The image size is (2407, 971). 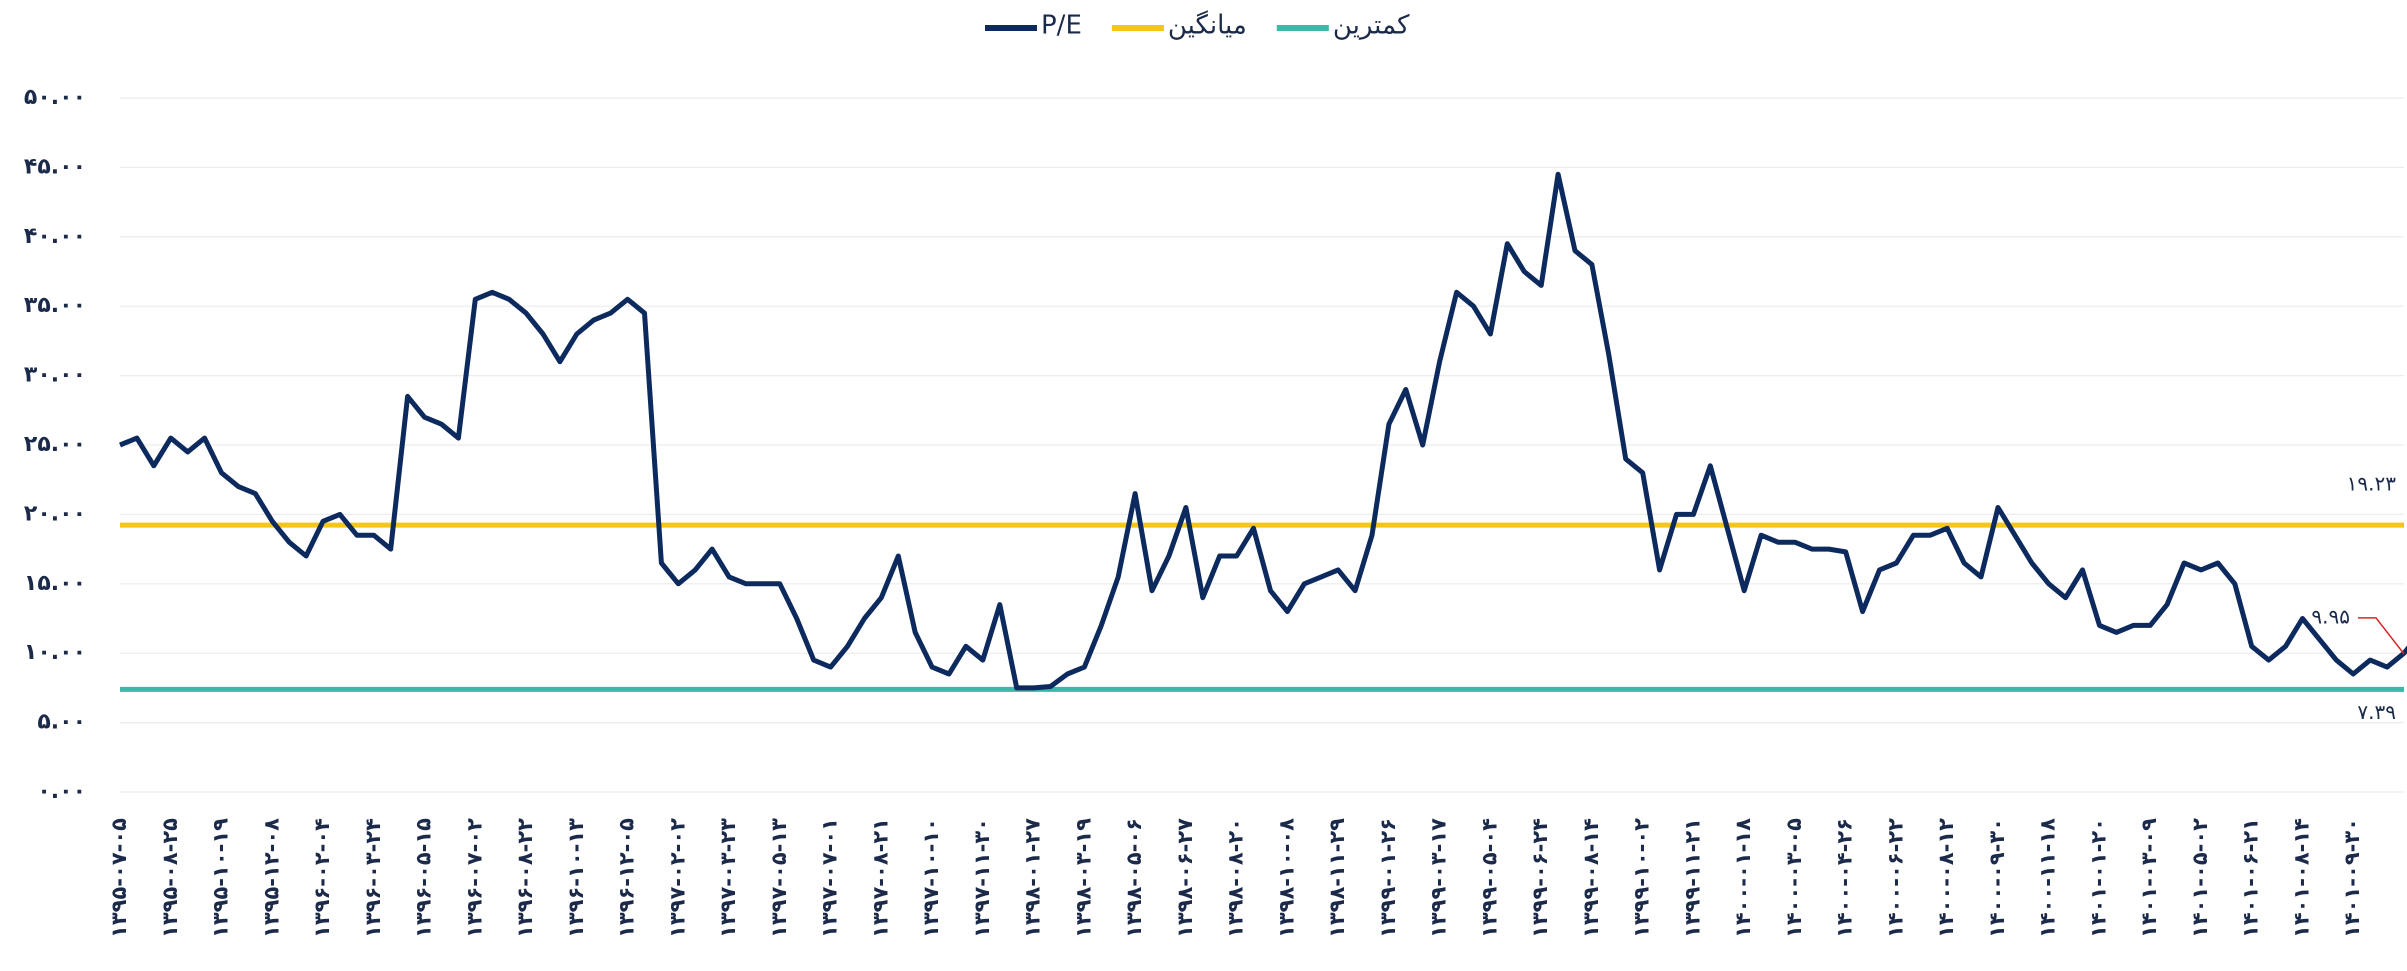 What do you see at coordinates (1388, 878) in the screenshot?
I see `x-tick-label: ۱۳۹۹-۰۱-۲۶` at bounding box center [1388, 878].